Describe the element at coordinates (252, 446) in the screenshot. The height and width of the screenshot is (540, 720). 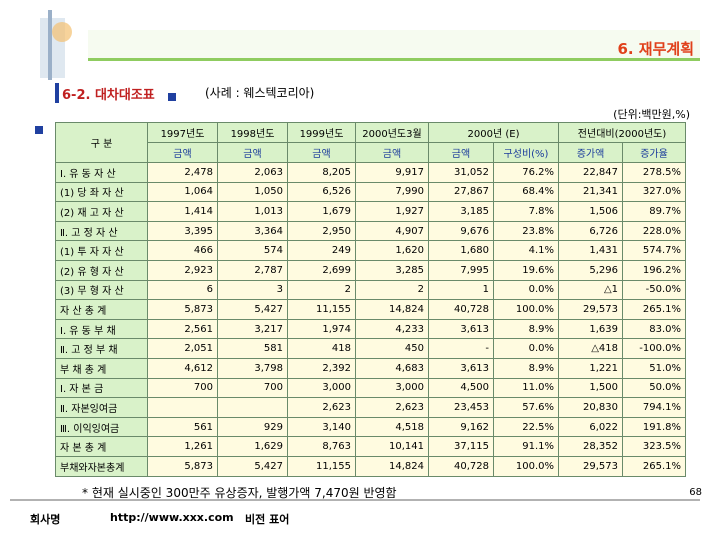
I see `cell: 1,629` at that location.